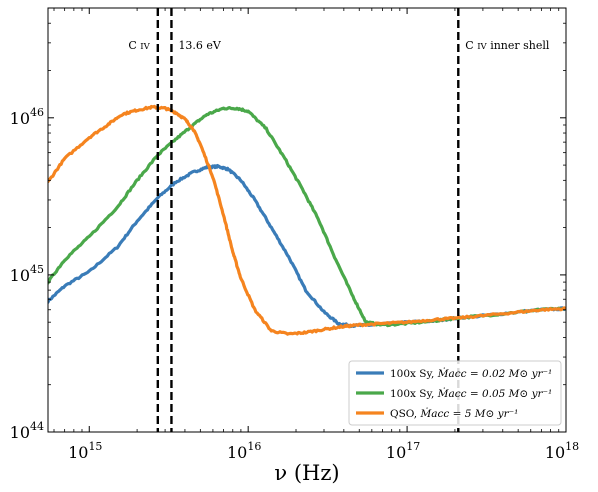 The height and width of the screenshot is (492, 598). I want to click on vline-label-1: 13.6 eV, so click(199, 45).